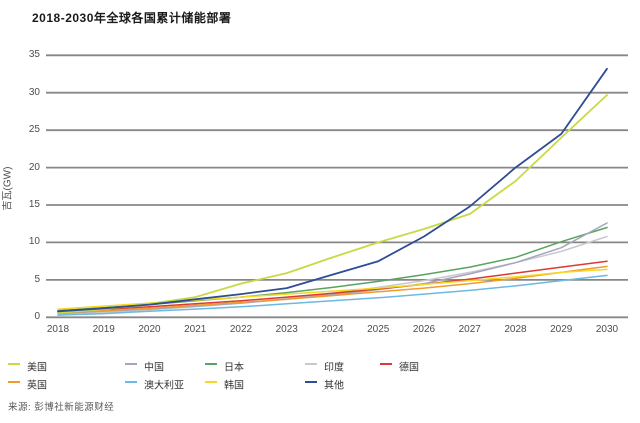  I want to click on legend-item-韩国: 韩国, so click(224, 383).